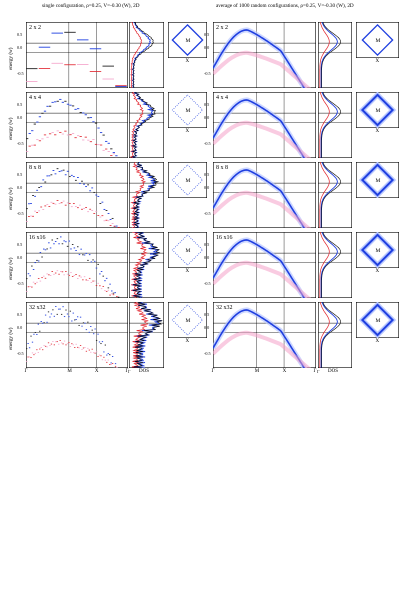 The height and width of the screenshot is (589, 415). I want to click on size-label-avg-0: 2 x 2, so click(222, 28).